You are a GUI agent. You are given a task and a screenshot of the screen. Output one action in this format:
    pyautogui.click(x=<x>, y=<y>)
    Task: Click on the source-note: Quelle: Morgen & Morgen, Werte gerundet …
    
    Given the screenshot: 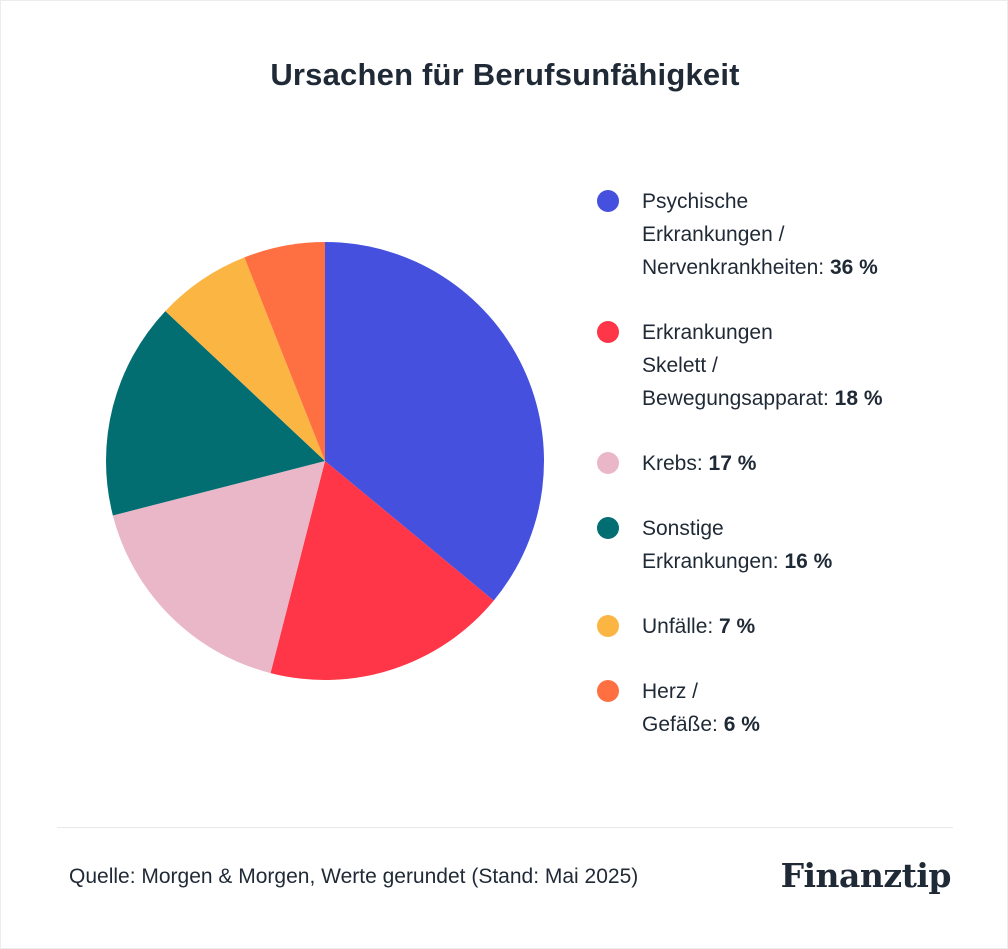 What is the action you would take?
    pyautogui.click(x=354, y=876)
    